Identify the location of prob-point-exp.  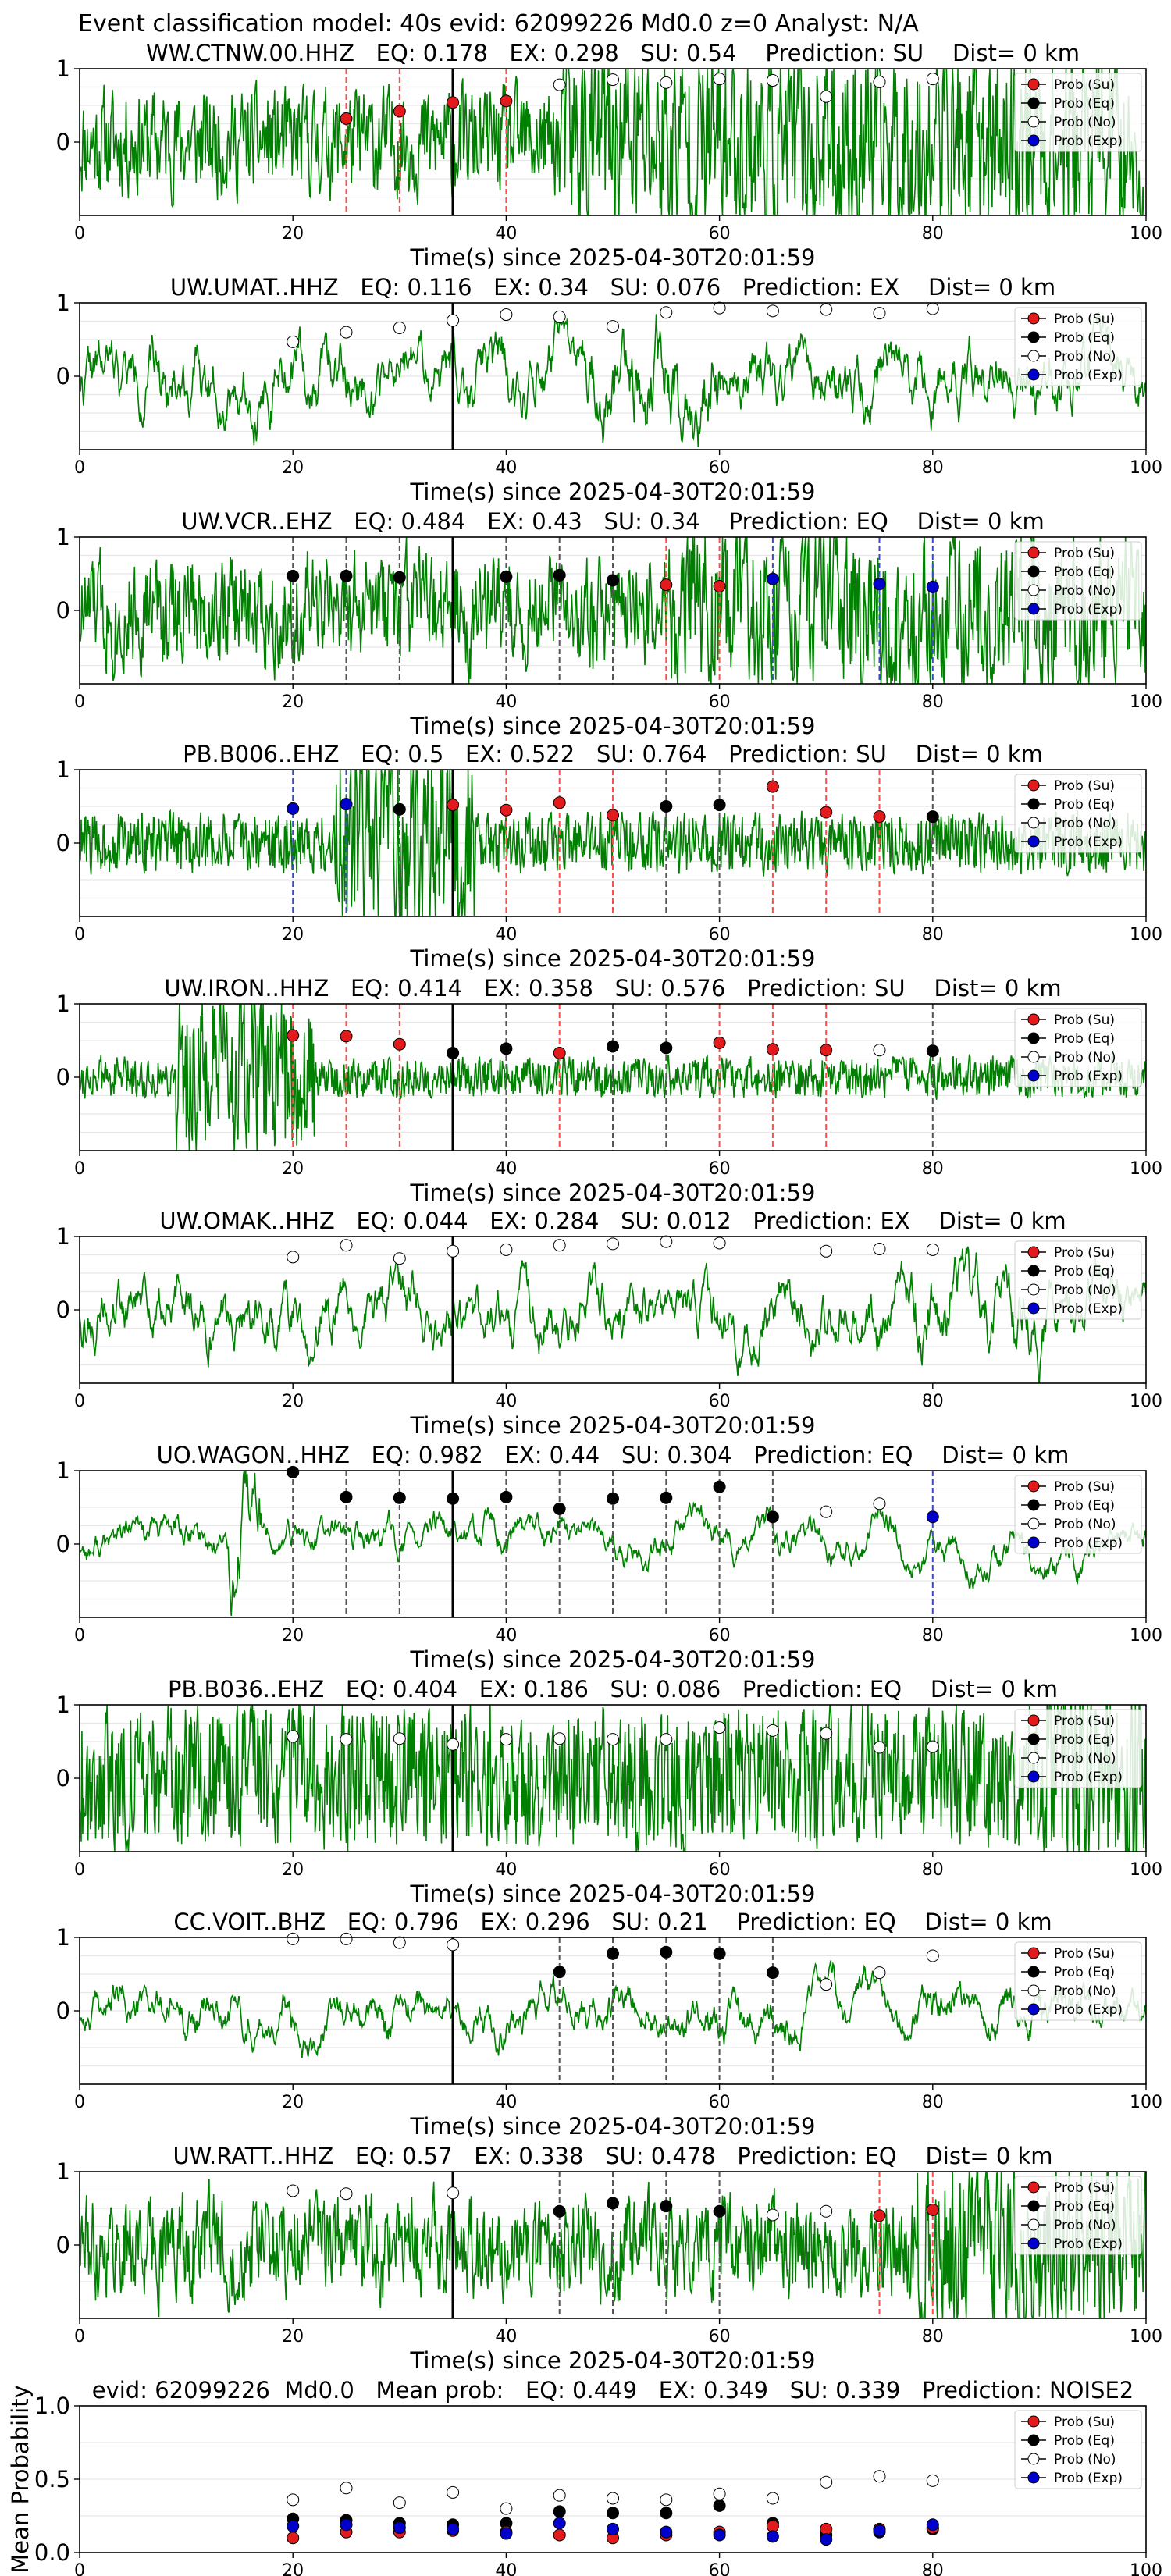
(932, 1517).